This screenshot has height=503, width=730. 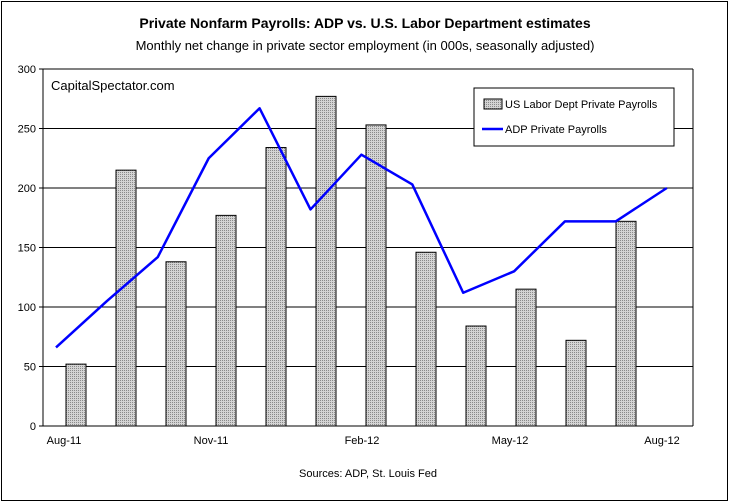 What do you see at coordinates (64, 441) in the screenshot?
I see `x-tick-label: Aug-11` at bounding box center [64, 441].